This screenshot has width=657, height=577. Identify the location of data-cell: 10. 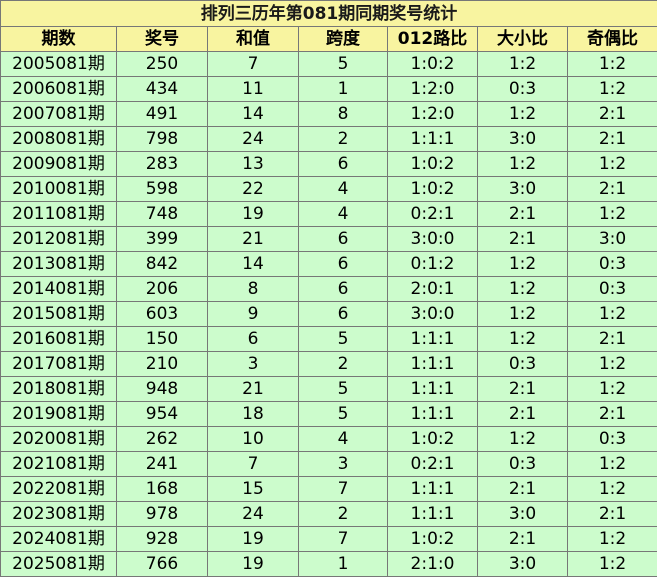
(253, 439).